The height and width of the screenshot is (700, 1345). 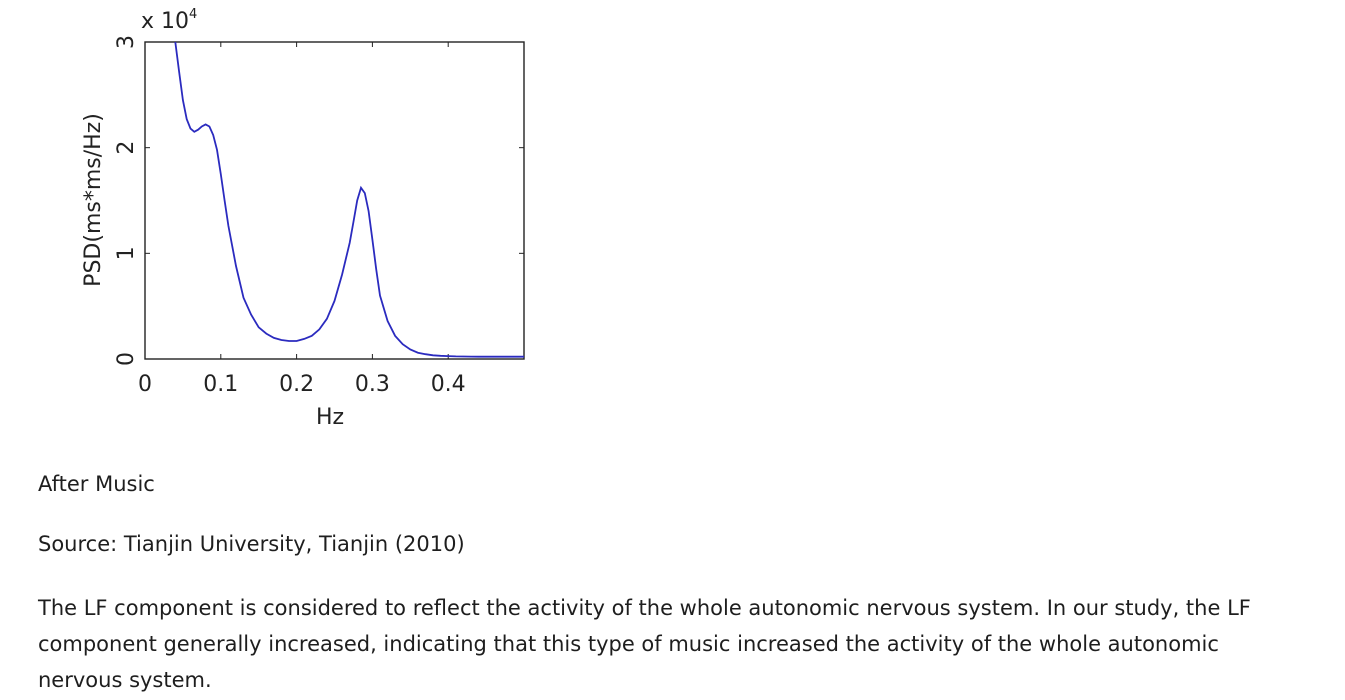 I want to click on y-tick-label: 3, so click(x=126, y=42).